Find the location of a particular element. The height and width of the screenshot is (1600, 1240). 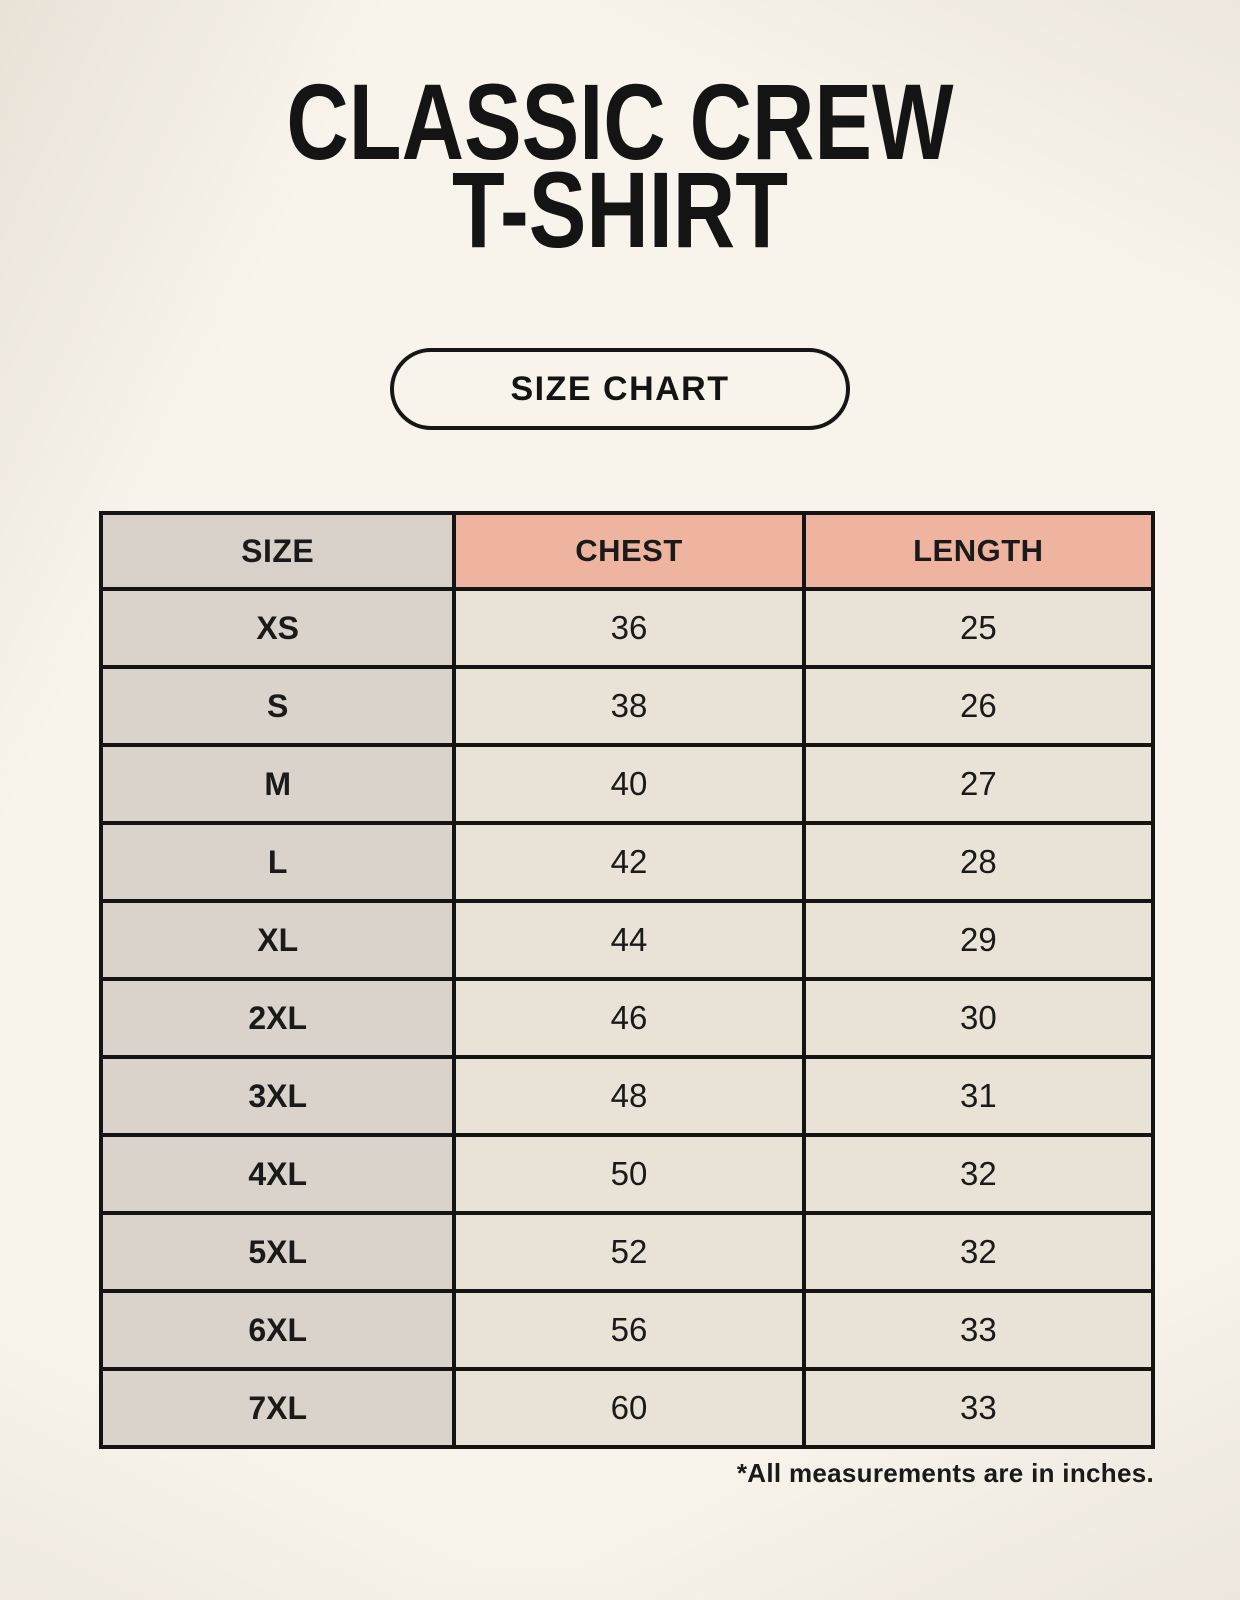

table-row-3xl: 3XL 48 31 is located at coordinates (627, 1094).